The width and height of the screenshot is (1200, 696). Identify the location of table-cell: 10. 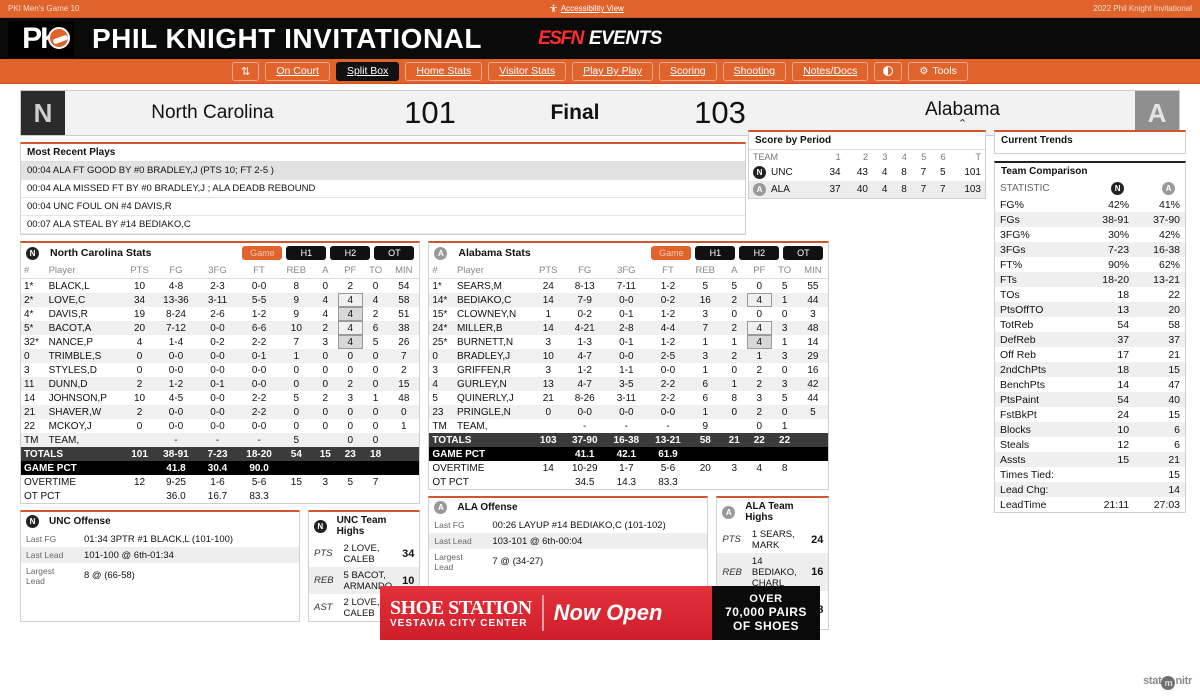
(139, 398).